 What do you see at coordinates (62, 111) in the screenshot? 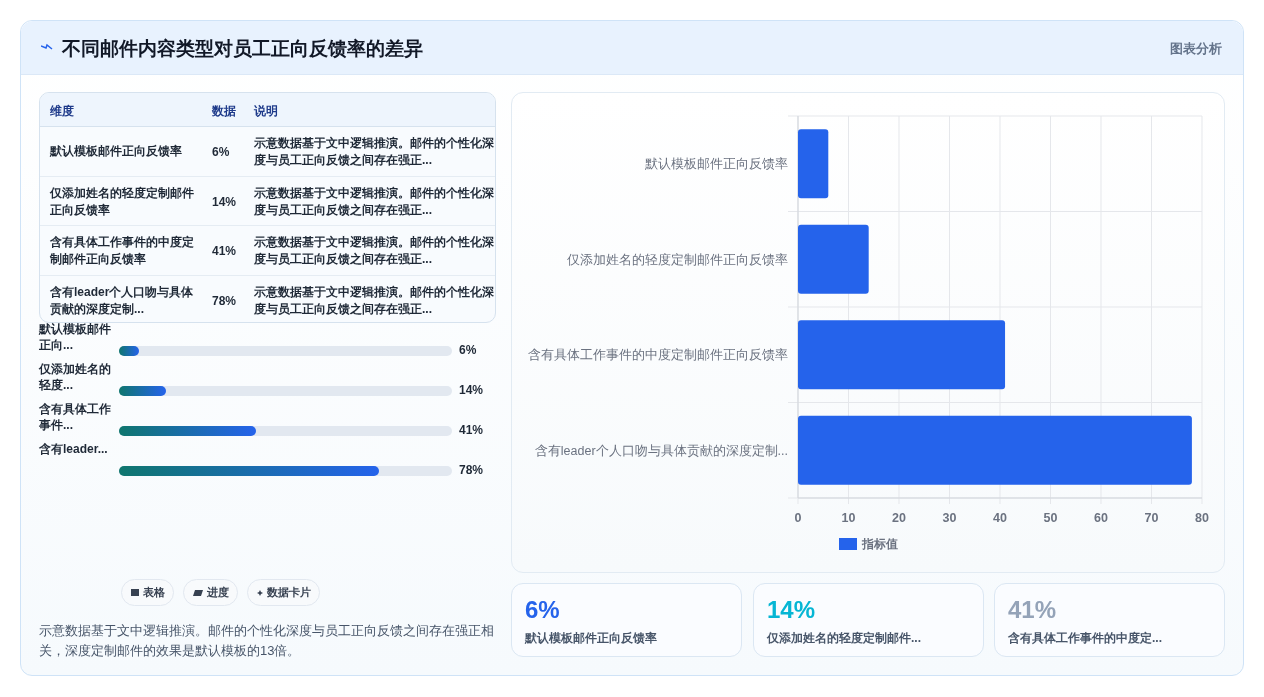
I see `text: 维度` at bounding box center [62, 111].